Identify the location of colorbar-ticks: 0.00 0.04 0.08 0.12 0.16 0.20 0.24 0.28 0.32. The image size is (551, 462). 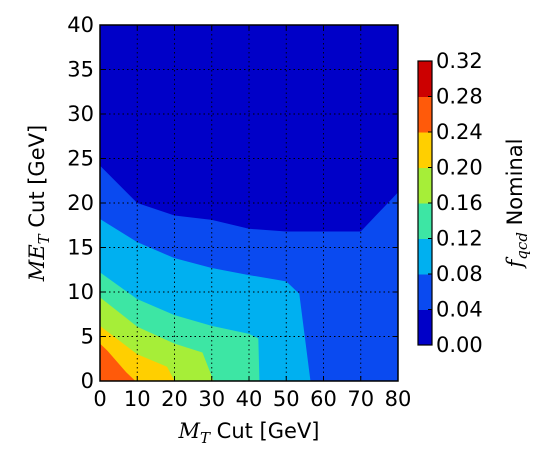
(455, 203).